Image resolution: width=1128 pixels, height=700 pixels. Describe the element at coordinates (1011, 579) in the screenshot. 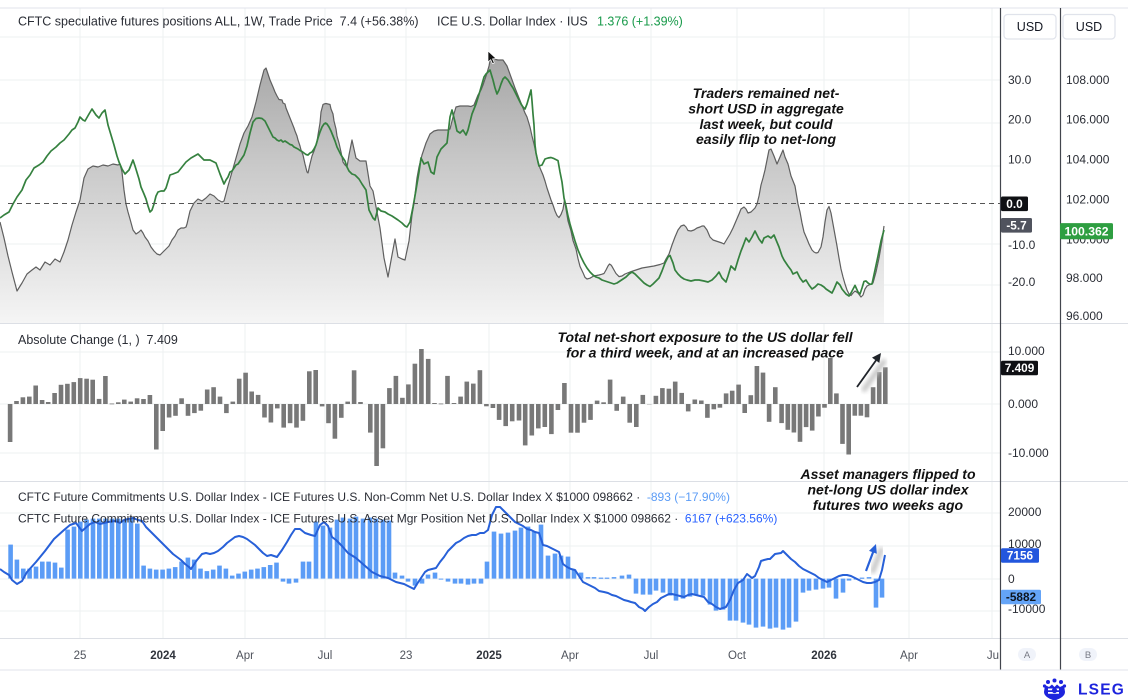

I see `svg-text: 0` at that location.